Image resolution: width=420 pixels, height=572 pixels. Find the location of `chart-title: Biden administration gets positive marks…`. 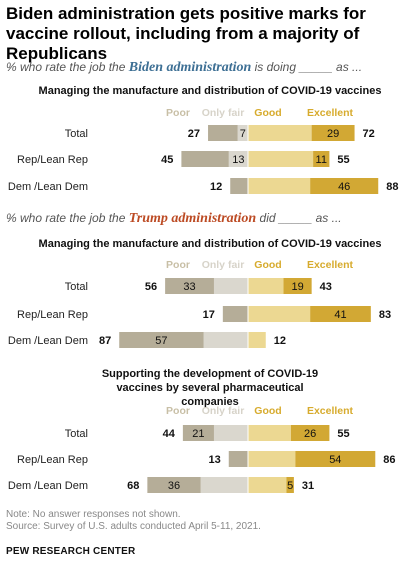

chart-title: Biden administration gets positive marks… is located at coordinates (186, 33).